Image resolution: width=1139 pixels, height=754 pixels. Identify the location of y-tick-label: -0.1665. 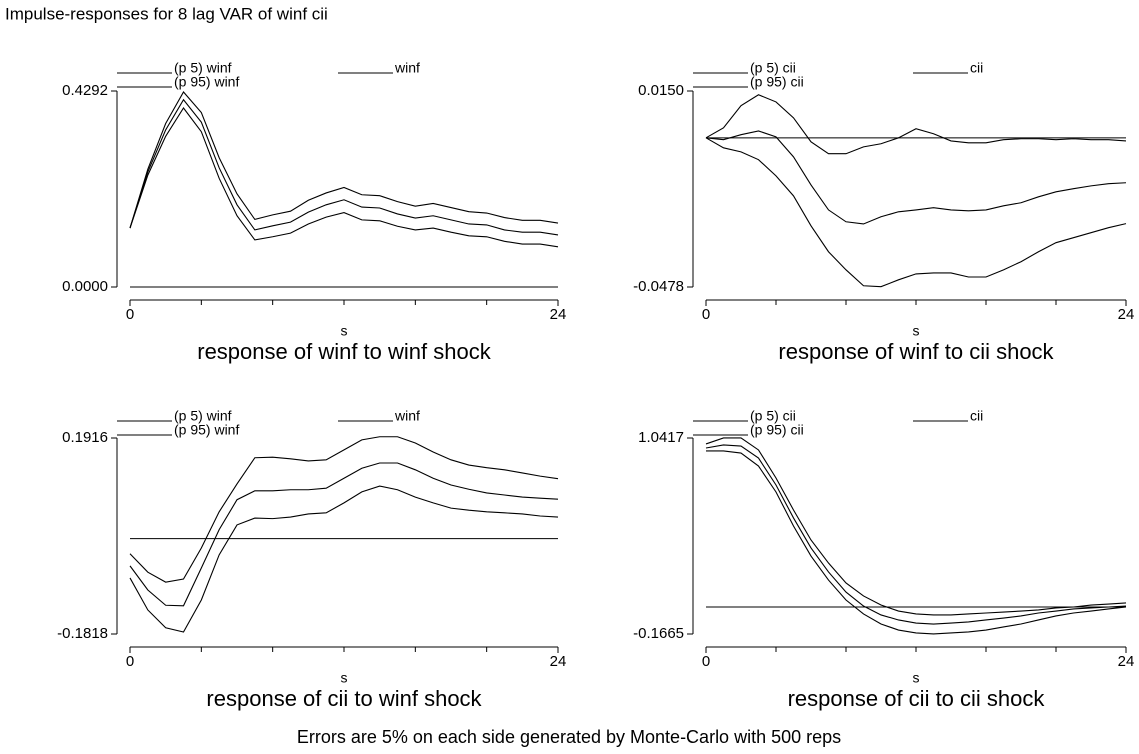
(658, 633).